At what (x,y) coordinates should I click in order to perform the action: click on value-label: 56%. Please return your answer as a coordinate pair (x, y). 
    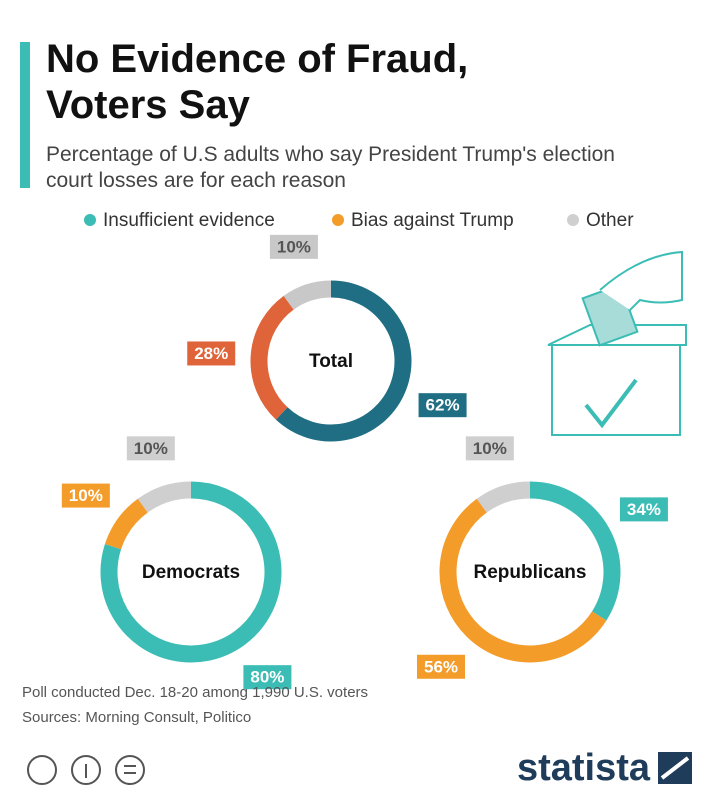
    Looking at the image, I should click on (441, 666).